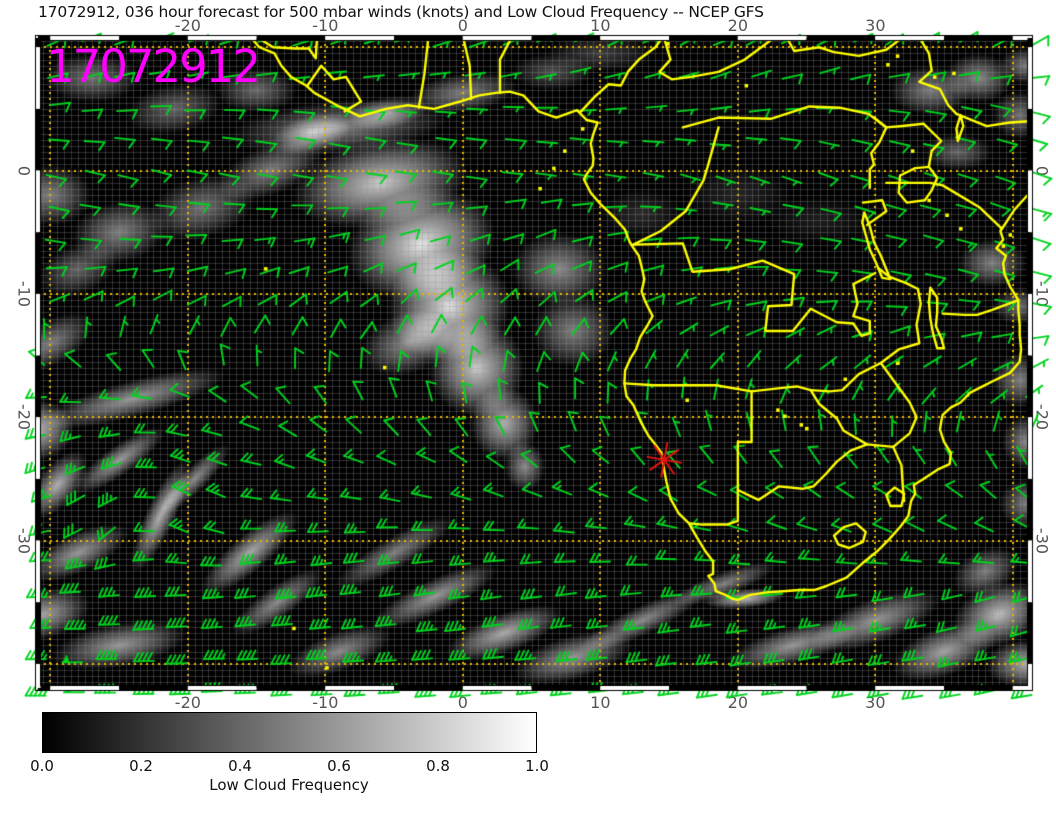  What do you see at coordinates (153, 66) in the screenshot?
I see `run-stamp: 17072912` at bounding box center [153, 66].